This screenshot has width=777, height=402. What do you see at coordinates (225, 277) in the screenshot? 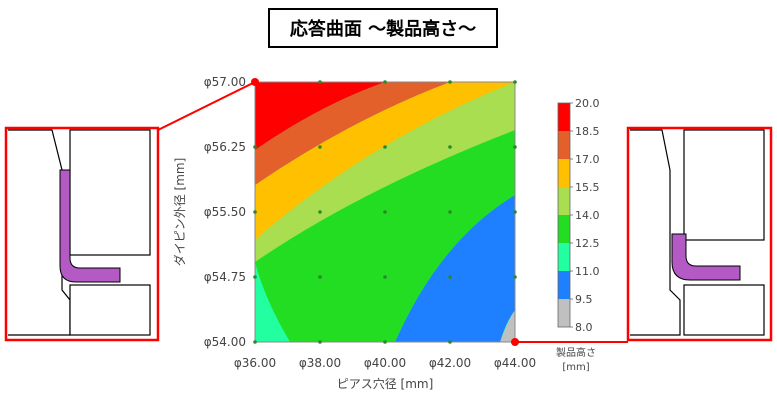
I see `y-tick-label: φ54.75` at bounding box center [225, 277].